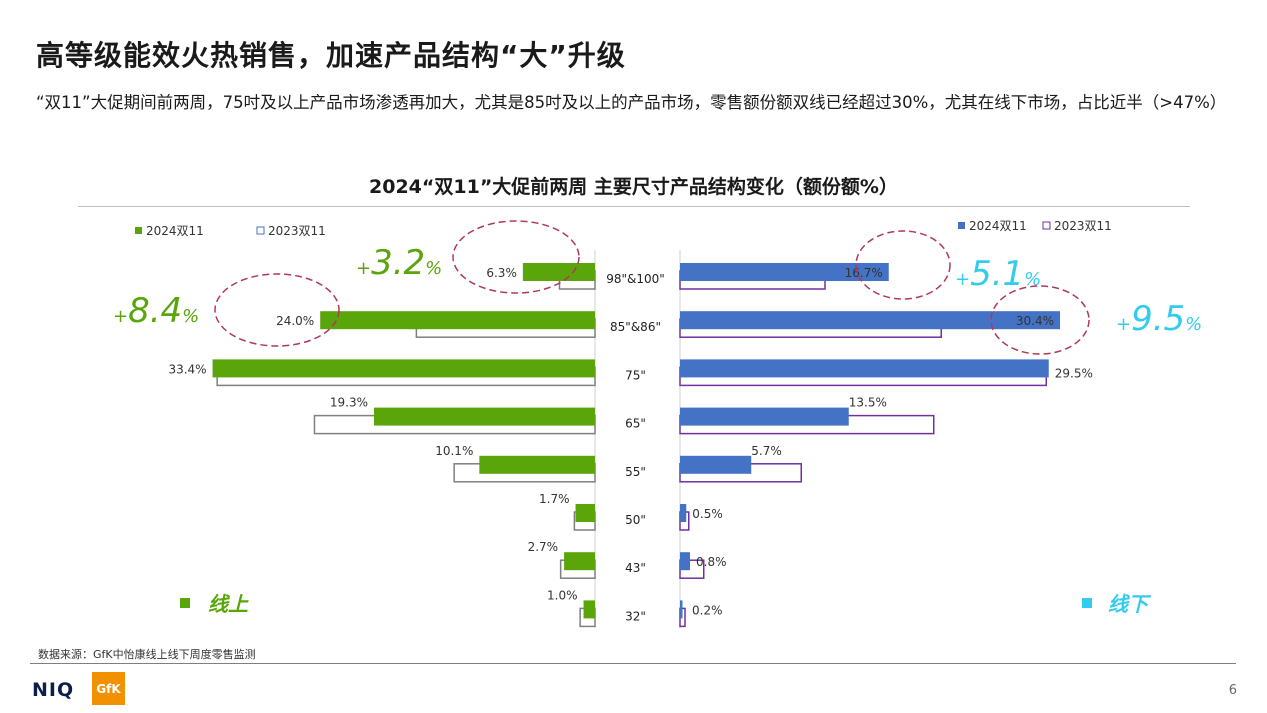  I want to click on online-panel-swatch, so click(185, 603).